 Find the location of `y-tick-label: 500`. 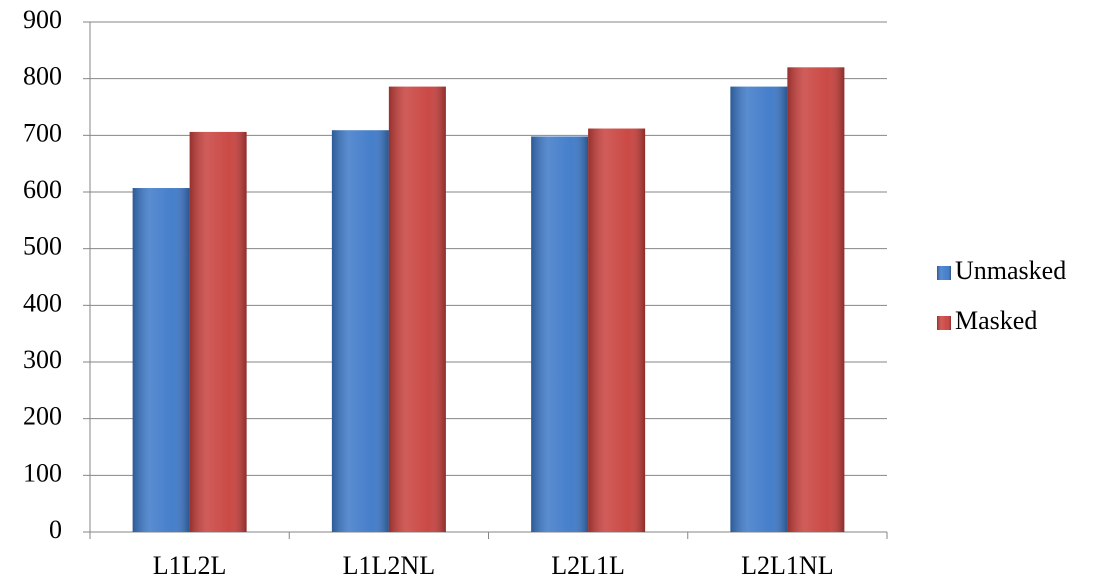

y-tick-label: 500 is located at coordinates (42, 246).